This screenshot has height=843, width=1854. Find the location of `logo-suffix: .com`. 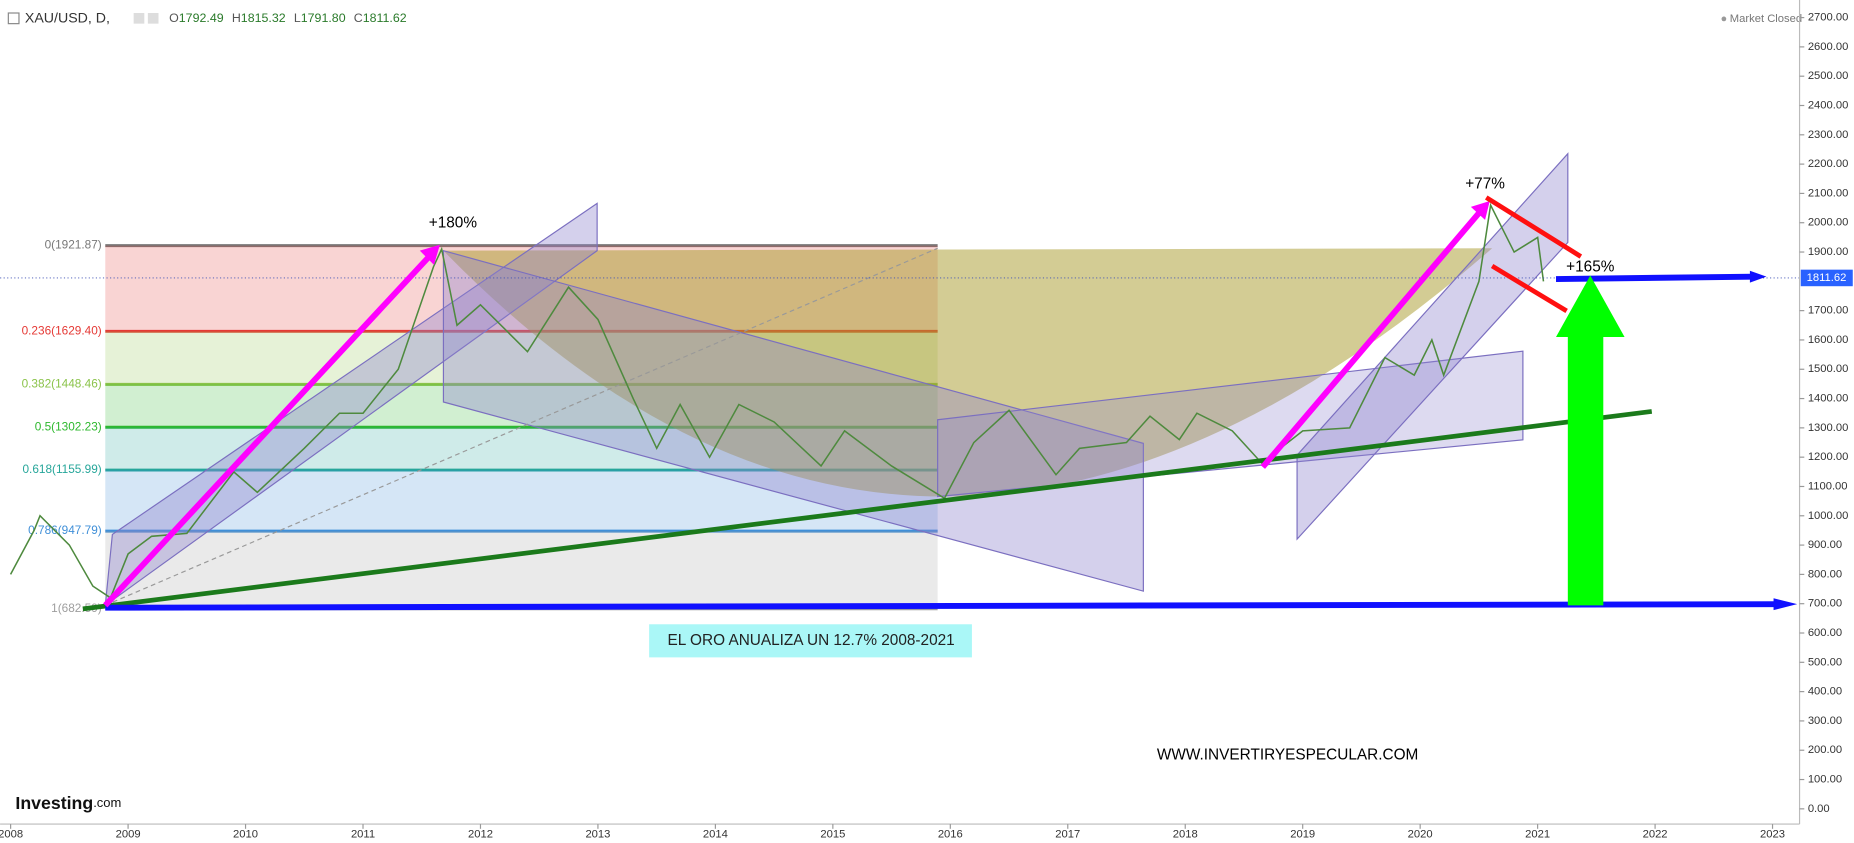

logo-suffix: .com is located at coordinates (107, 802).